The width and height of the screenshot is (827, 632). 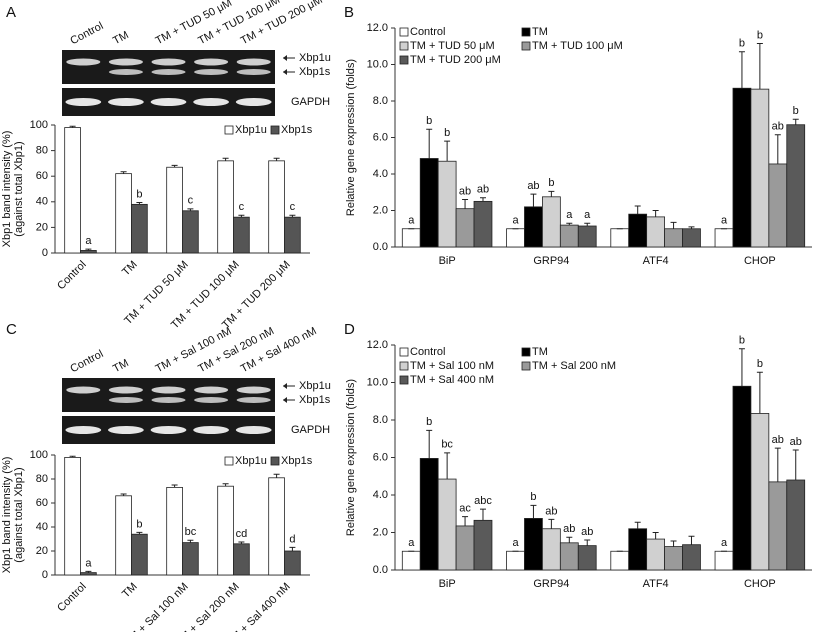 What do you see at coordinates (377, 64) in the screenshot?
I see `y-tick-label: 10.0` at bounding box center [377, 64].